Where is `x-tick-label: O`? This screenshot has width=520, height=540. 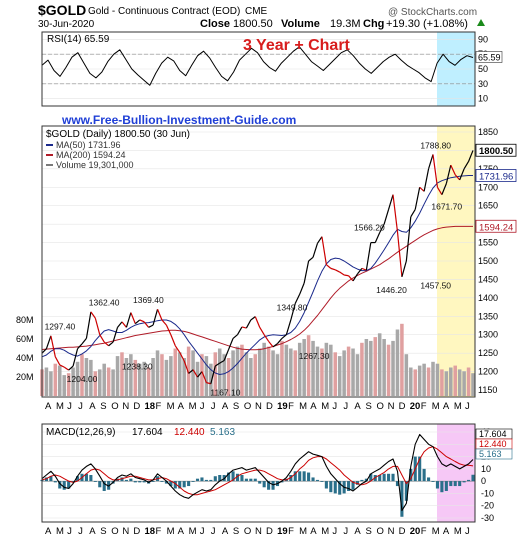 x-tick-label: O is located at coordinates (247, 531).